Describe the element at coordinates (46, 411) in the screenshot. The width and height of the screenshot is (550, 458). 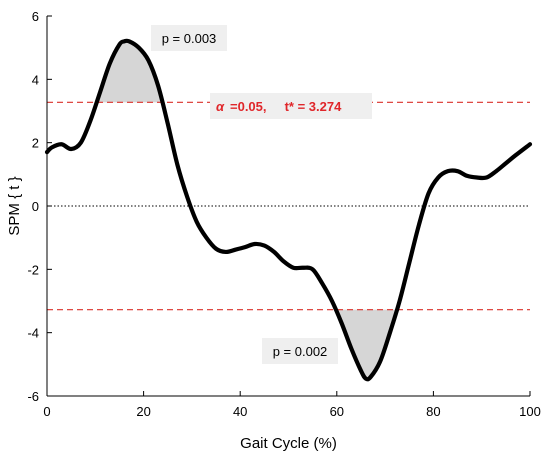
I see `x-tick-label: 0` at that location.